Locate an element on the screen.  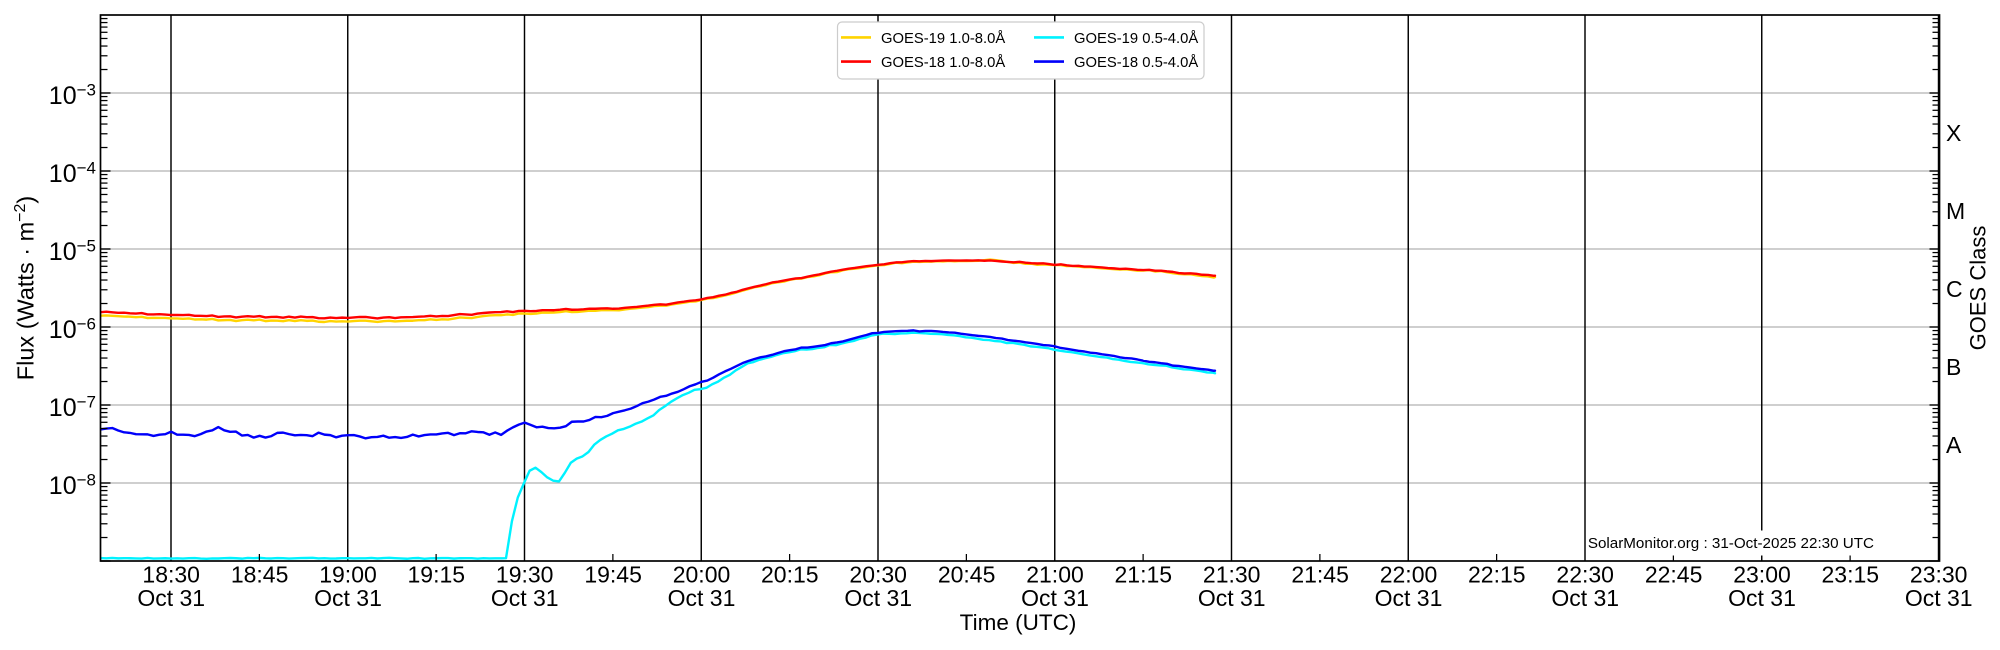
svg-text: 19:15 is located at coordinates (437, 574).